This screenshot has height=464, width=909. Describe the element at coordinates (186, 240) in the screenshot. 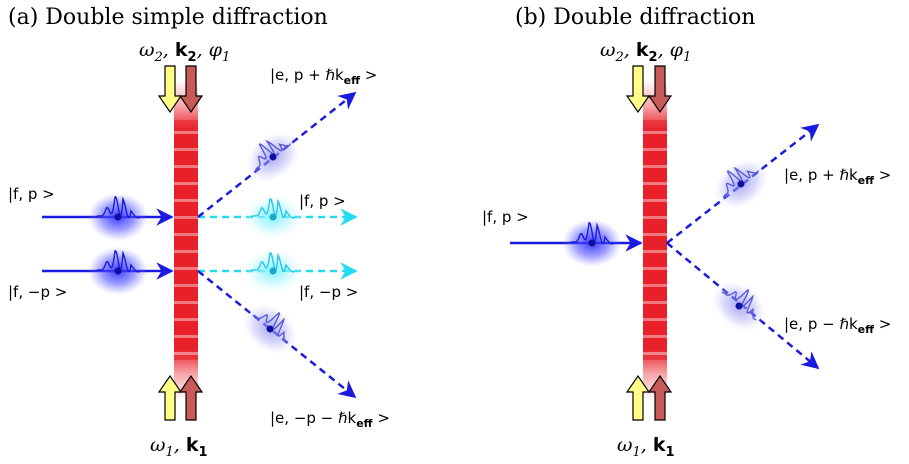

I see `panel-a-laser-beam` at that location.